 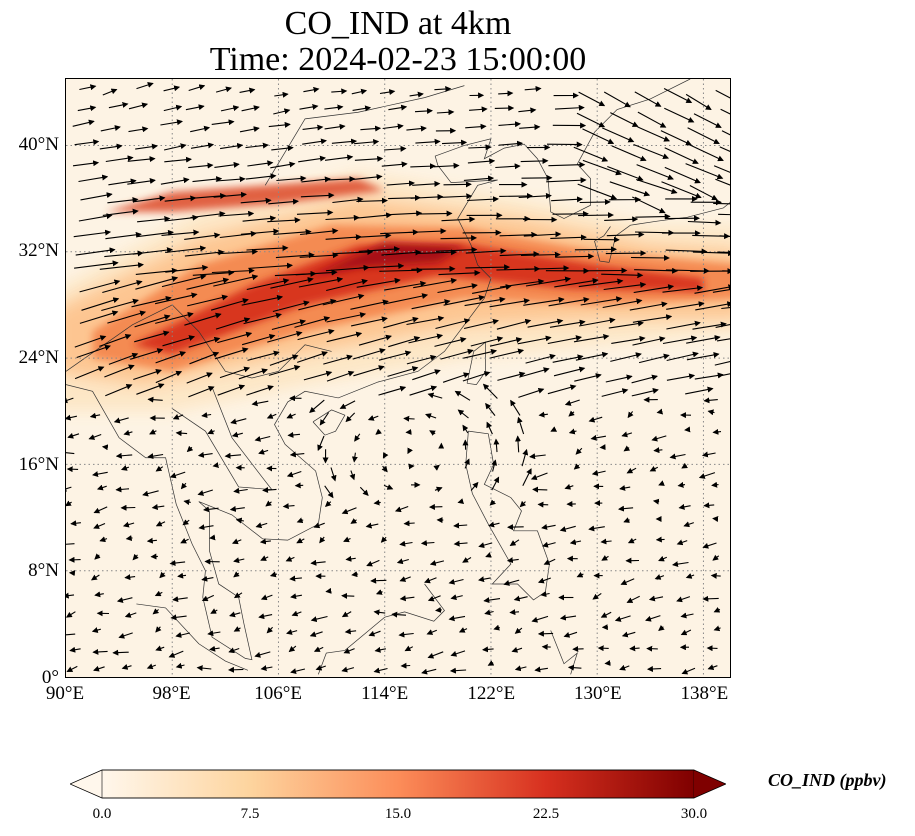 I want to click on colorbar-extend-max, so click(x=710, y=784).